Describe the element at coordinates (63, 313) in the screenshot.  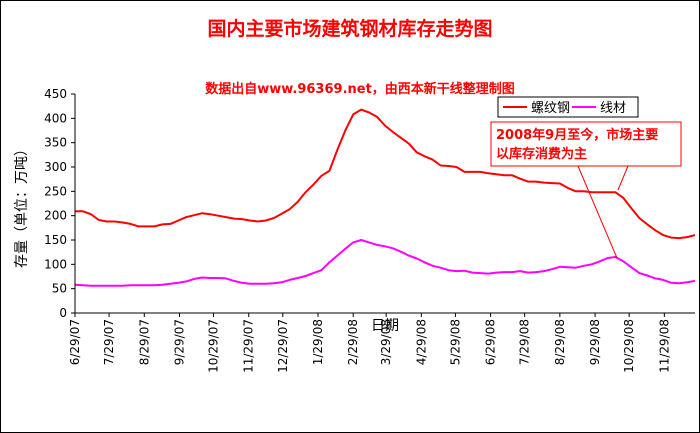
I see `y-tick-label: 0` at that location.